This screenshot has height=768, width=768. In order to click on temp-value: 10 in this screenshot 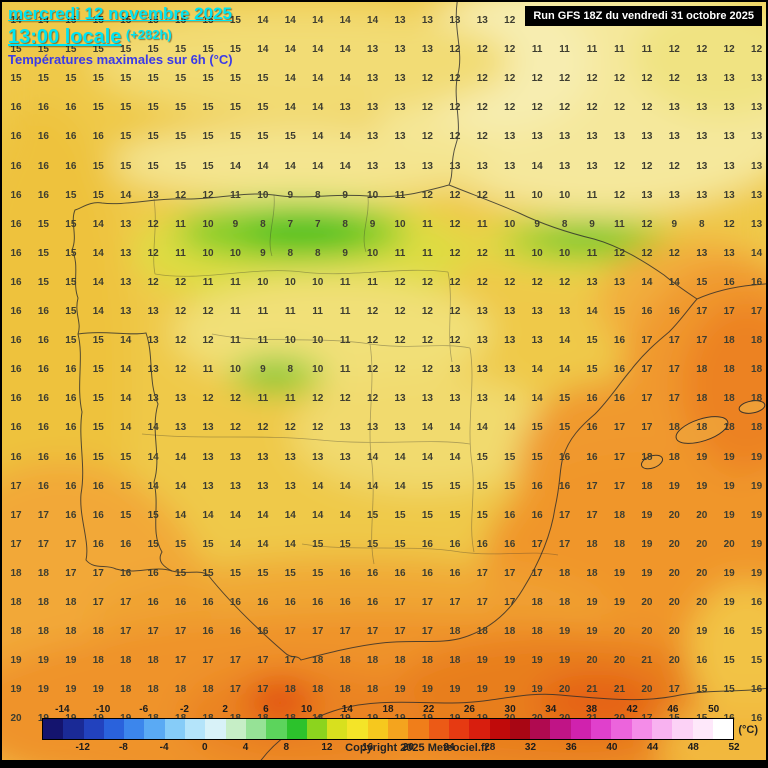, I will do `click(235, 253)`.